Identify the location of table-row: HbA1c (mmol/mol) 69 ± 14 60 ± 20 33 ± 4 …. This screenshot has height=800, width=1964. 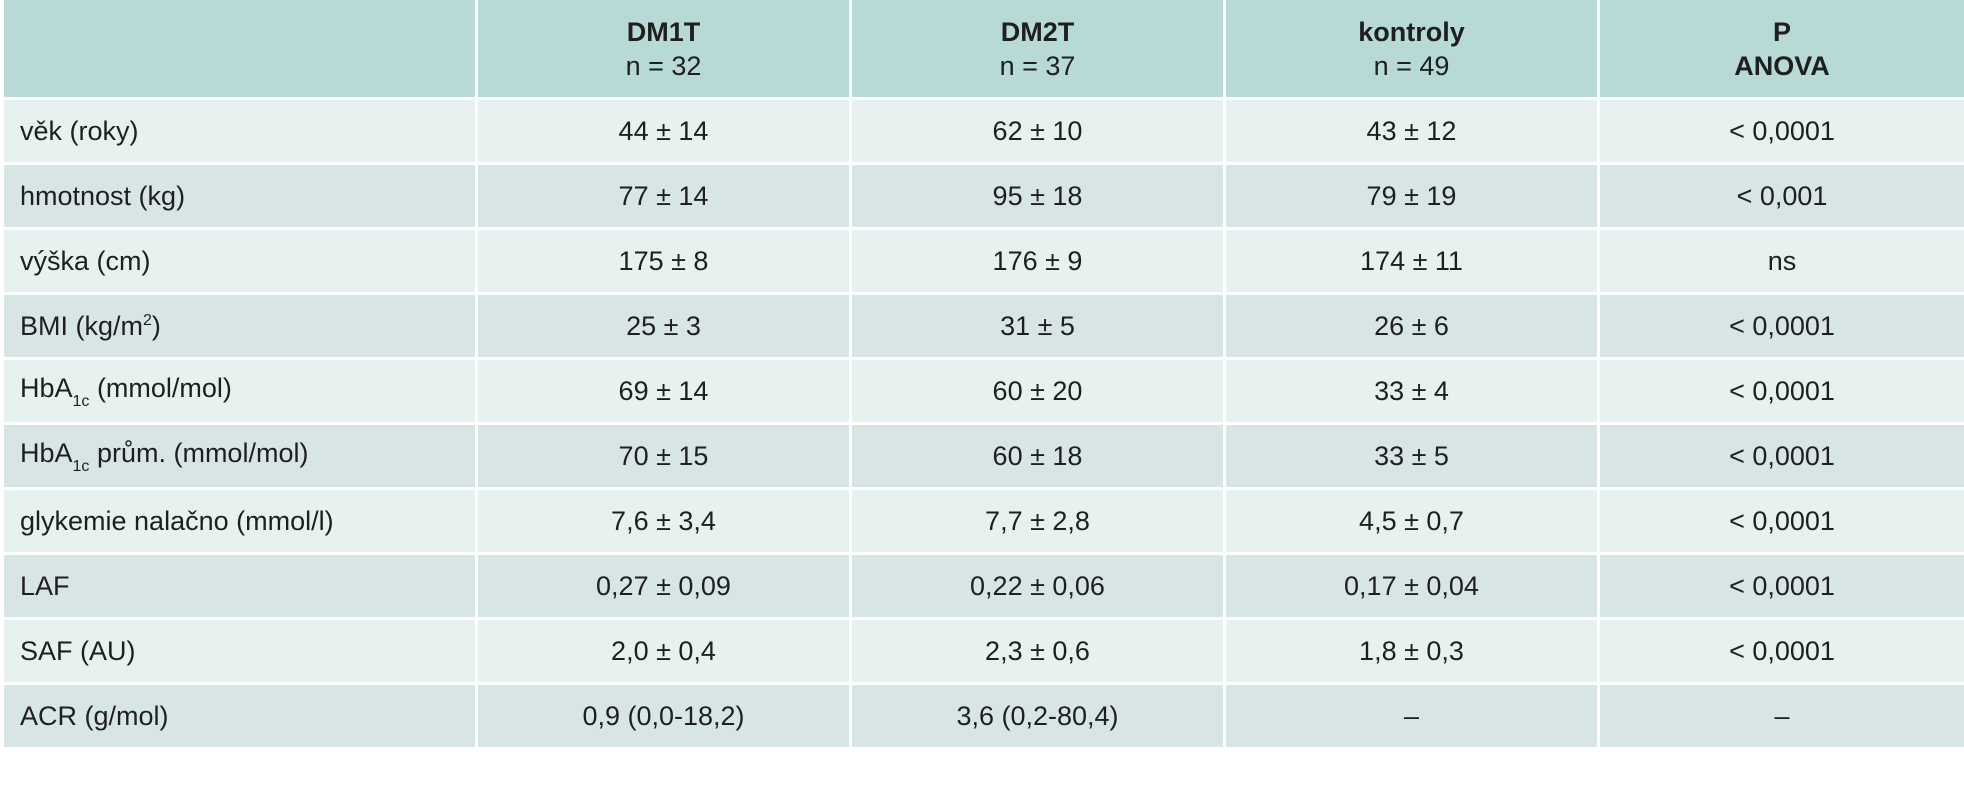
(984, 392).